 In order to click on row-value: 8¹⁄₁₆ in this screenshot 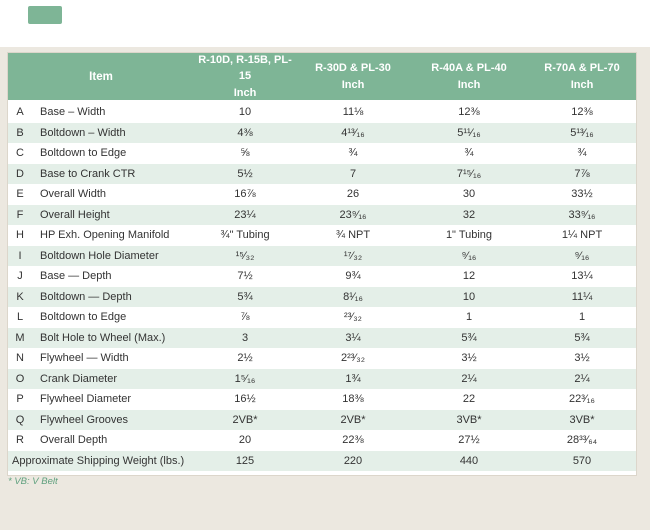, I will do `click(353, 296)`.